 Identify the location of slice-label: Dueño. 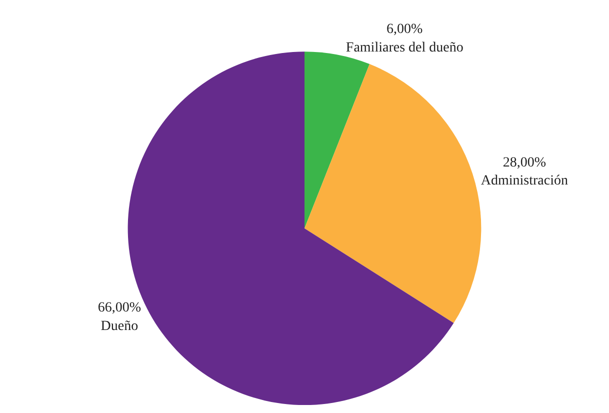
(119, 326).